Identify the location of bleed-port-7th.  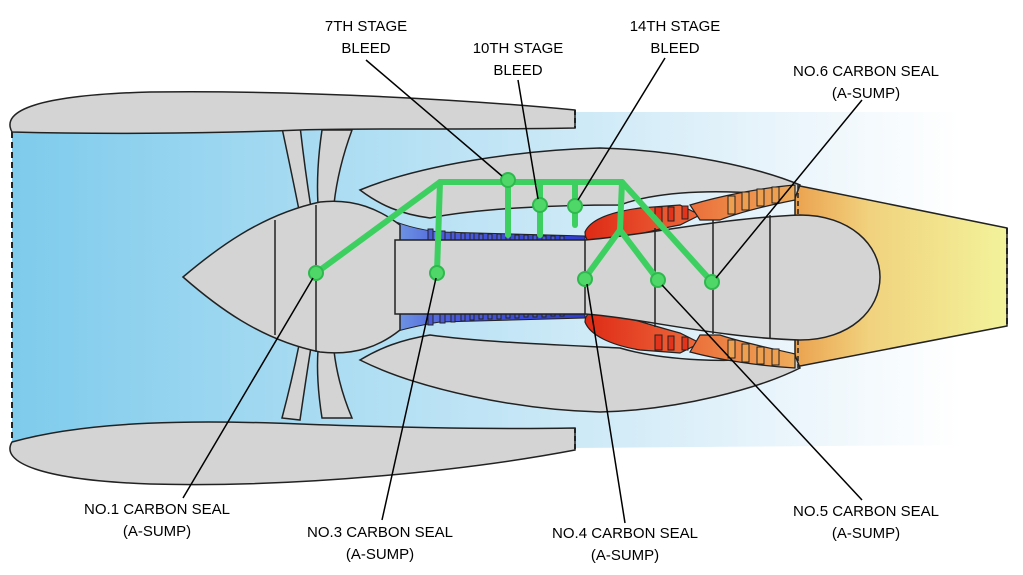
(508, 180).